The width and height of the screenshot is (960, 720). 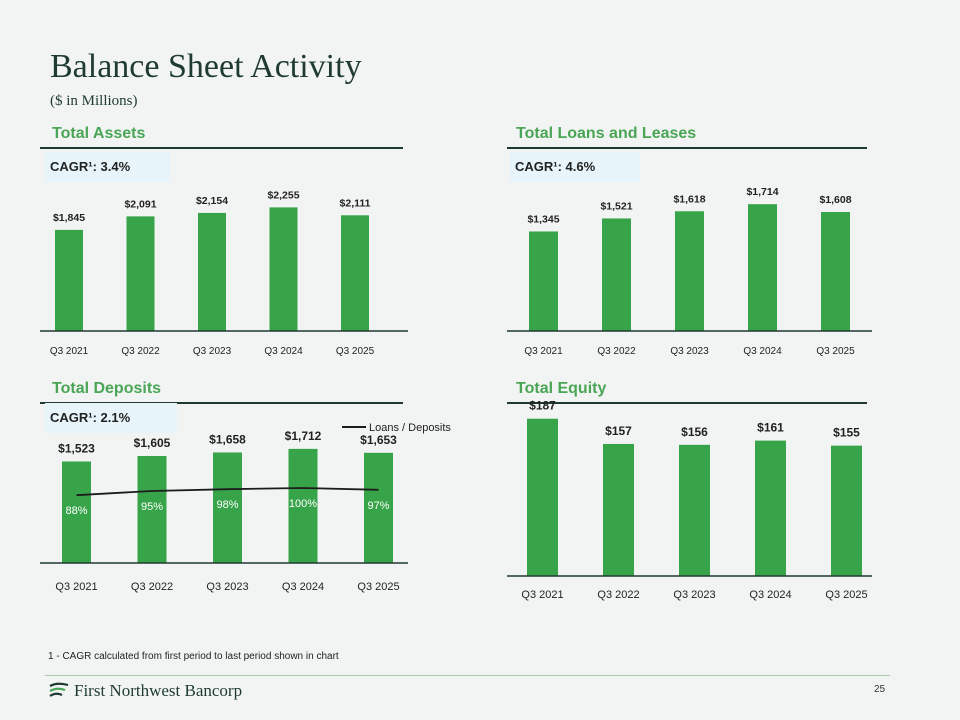 What do you see at coordinates (618, 431) in the screenshot?
I see `equity-data-label: $157` at bounding box center [618, 431].